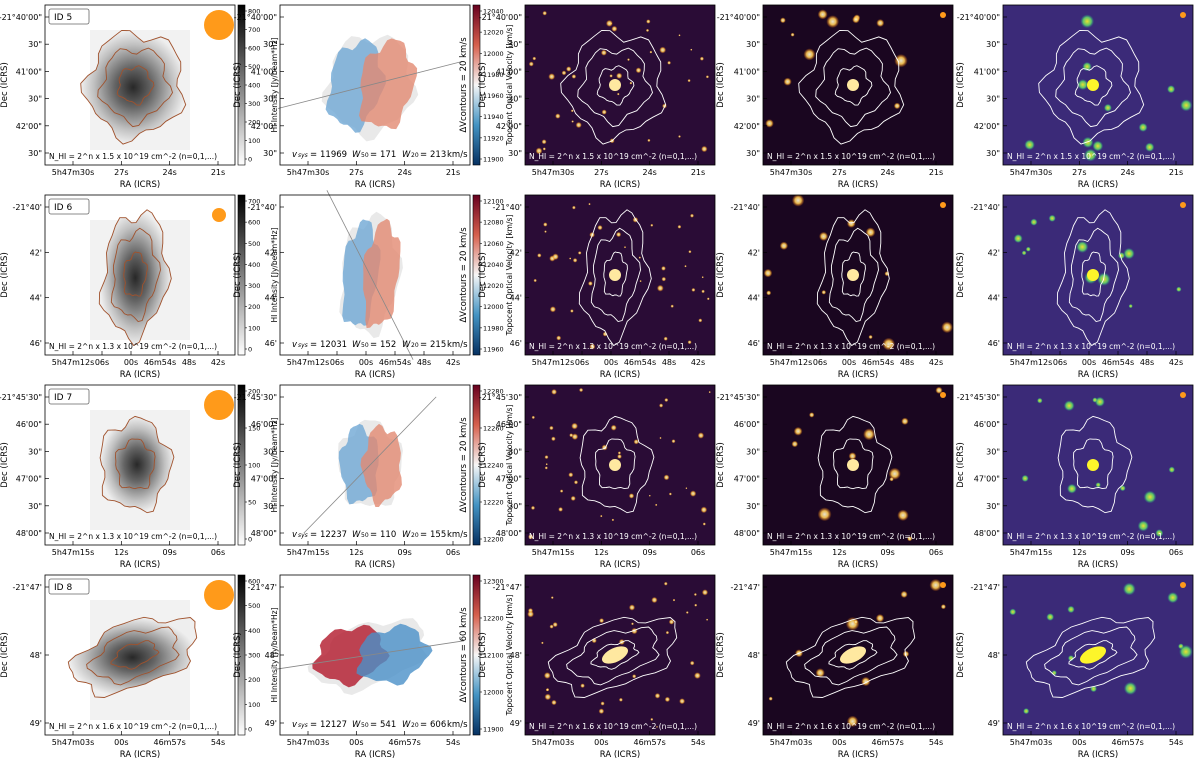 The image size is (1200, 760). I want to click on colorbar-tick-label: 400, so click(254, 631).